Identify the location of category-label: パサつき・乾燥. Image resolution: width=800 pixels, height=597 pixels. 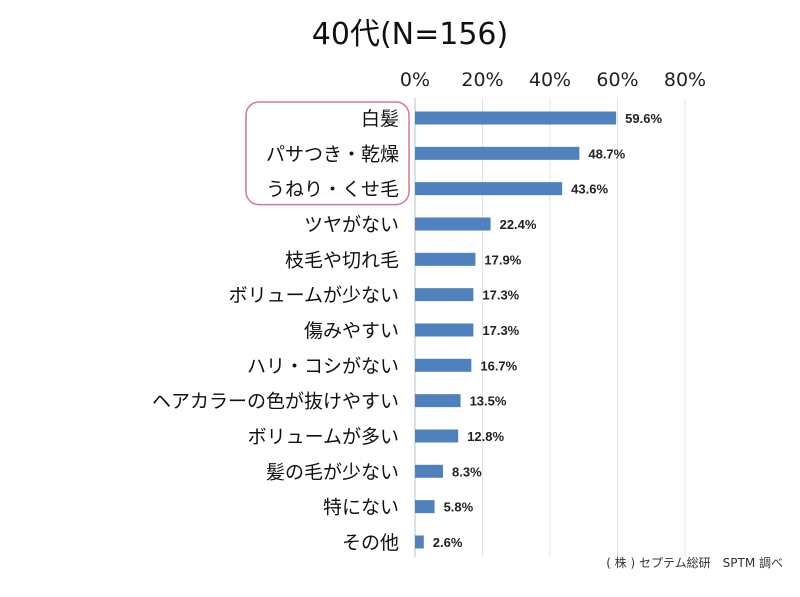
(332, 154).